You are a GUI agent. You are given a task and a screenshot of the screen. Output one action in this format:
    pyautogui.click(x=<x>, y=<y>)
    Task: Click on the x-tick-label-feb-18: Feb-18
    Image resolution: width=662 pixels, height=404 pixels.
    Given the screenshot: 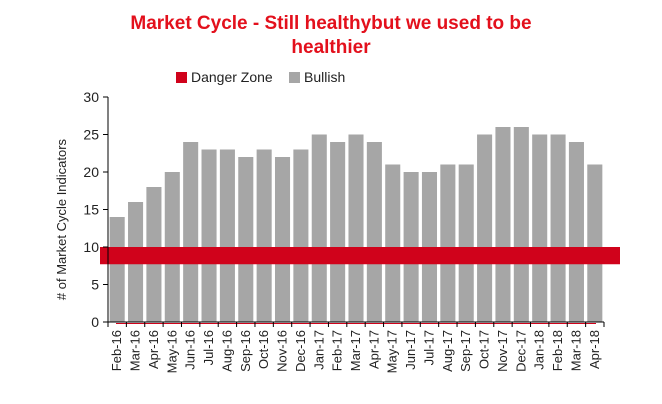 What is the action you would take?
    pyautogui.click(x=557, y=350)
    